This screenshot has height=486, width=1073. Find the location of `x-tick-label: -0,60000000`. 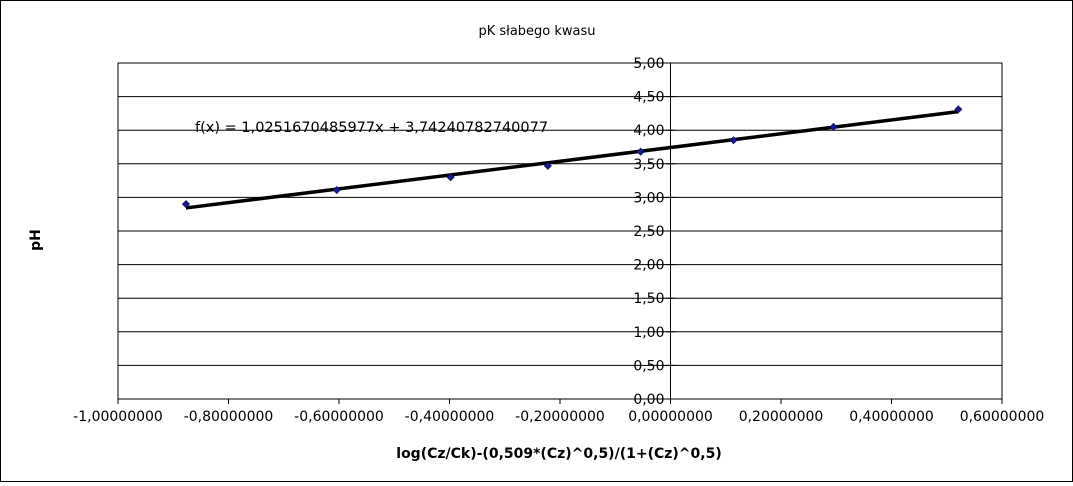

x-tick-label: -0,60000000 is located at coordinates (339, 417).